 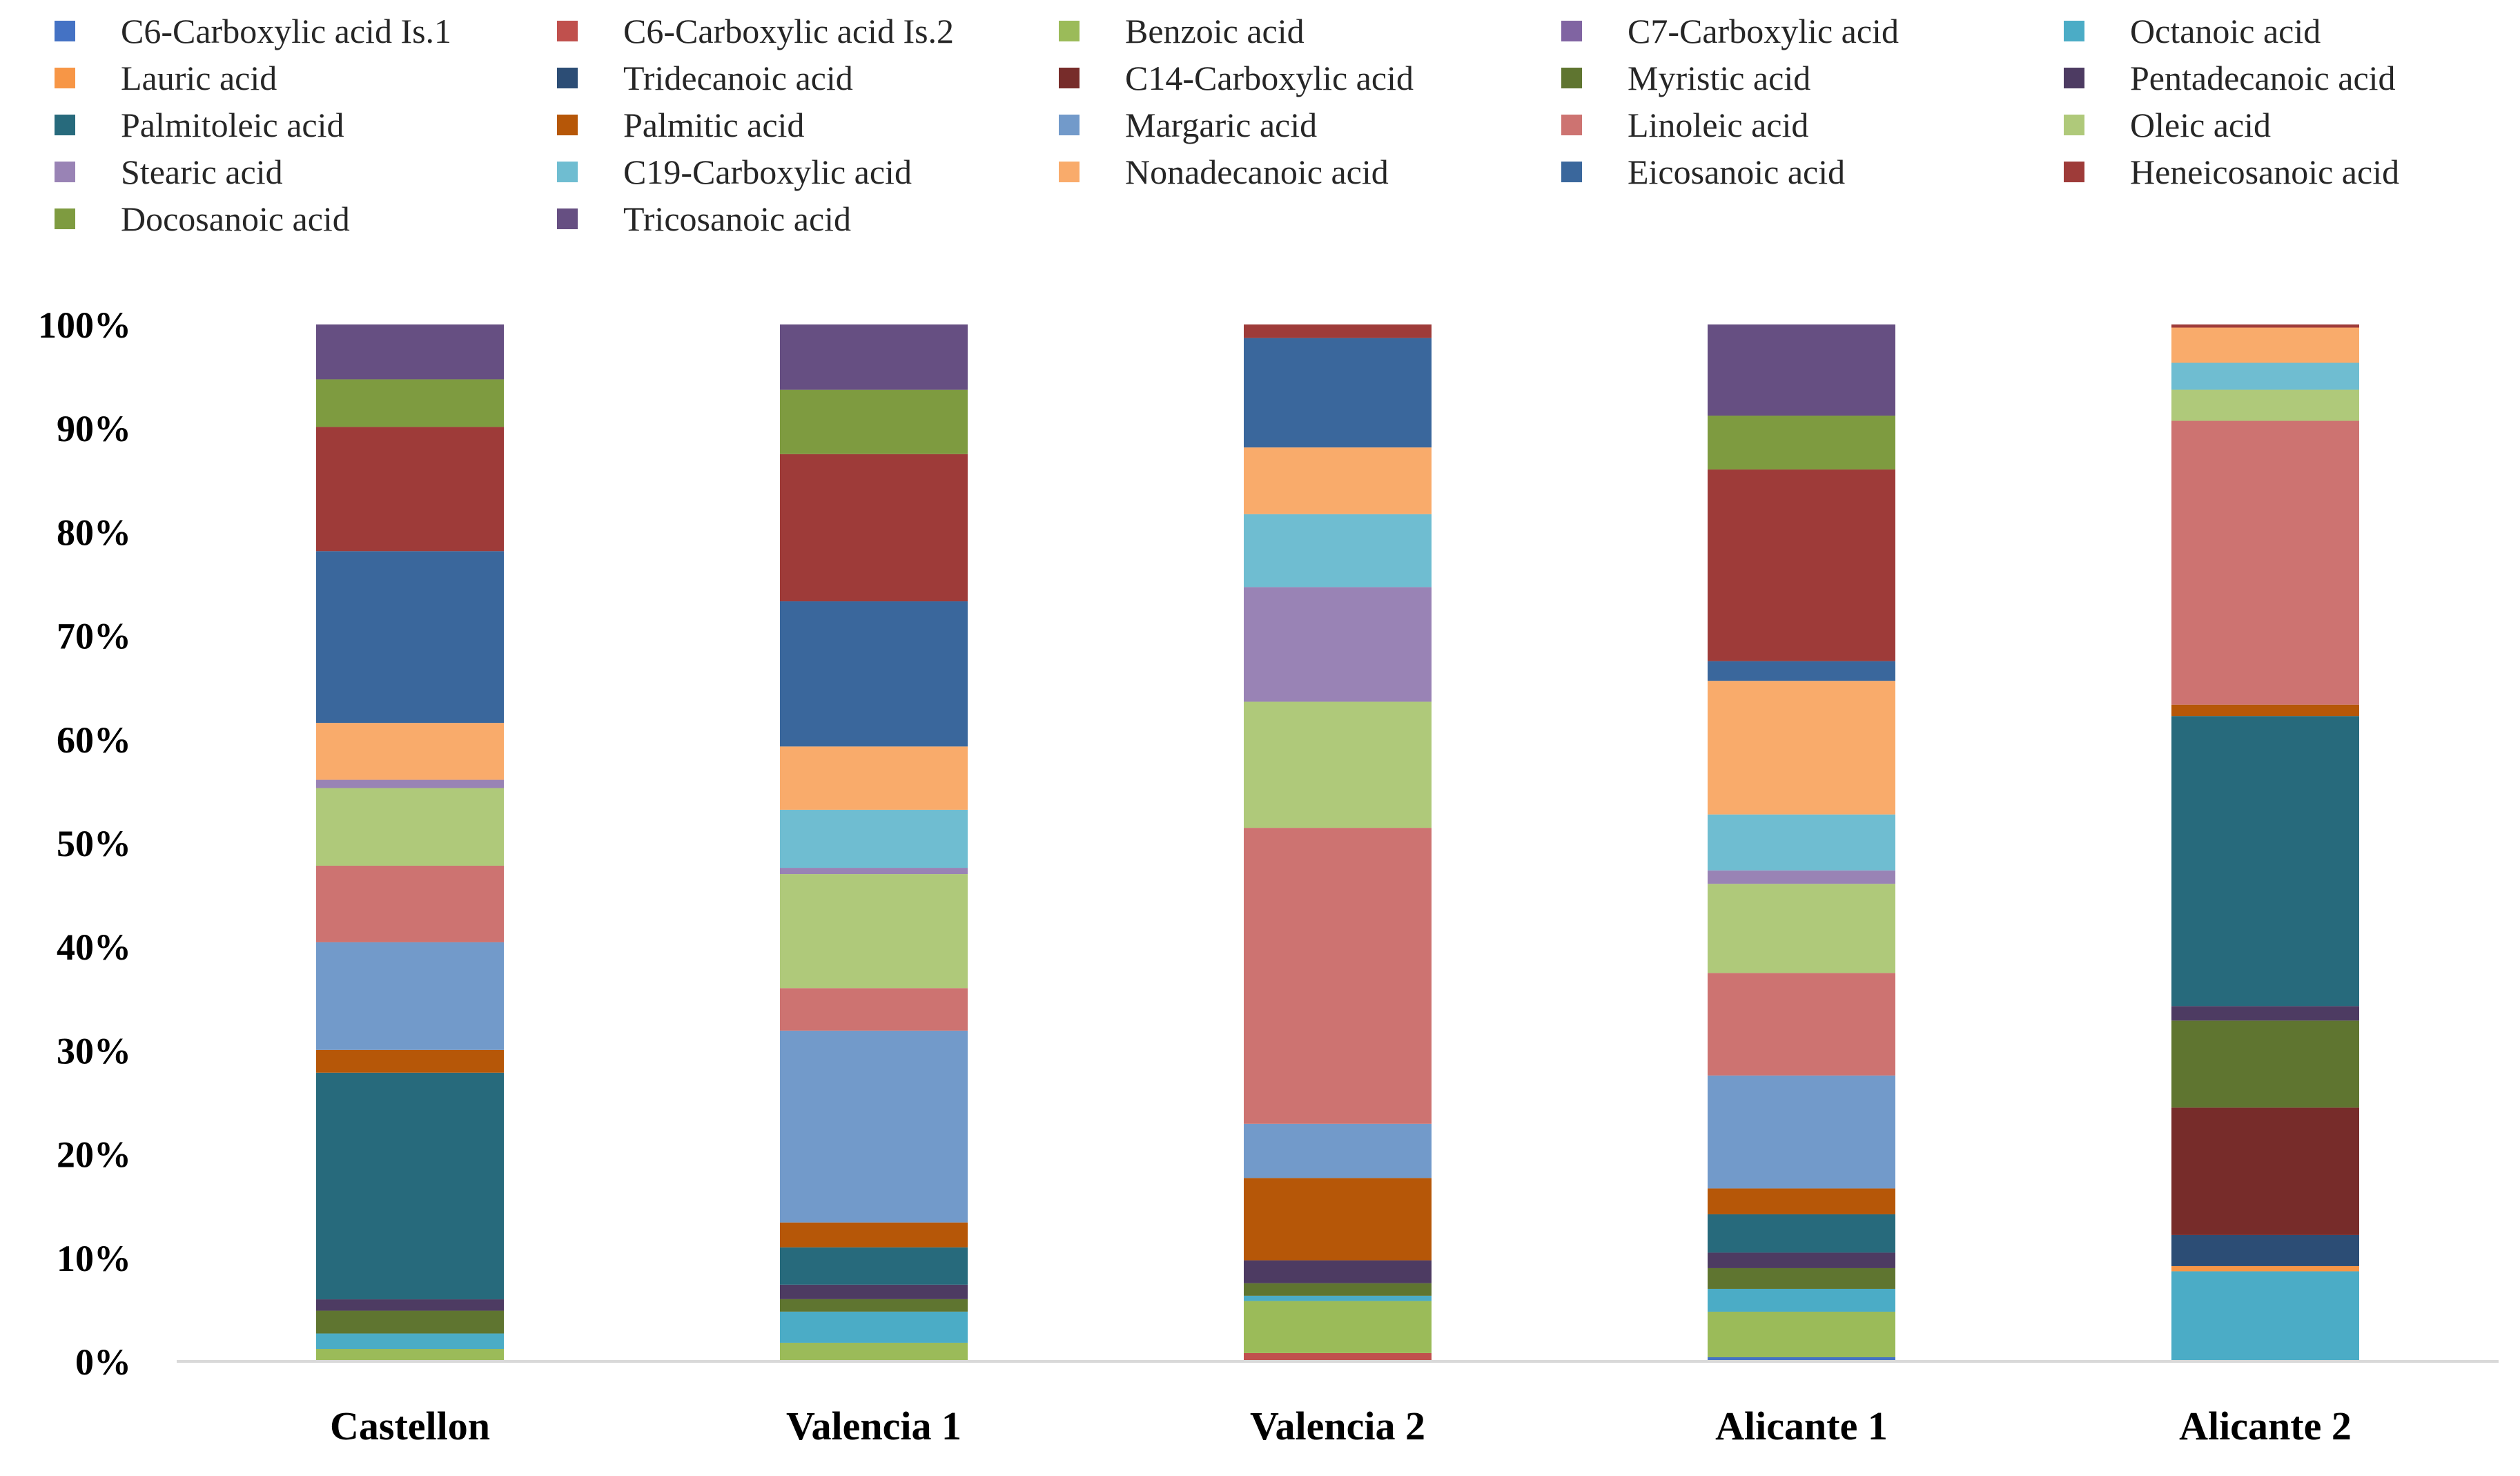 What do you see at coordinates (874, 528) in the screenshot?
I see `bar-segment-valencia-1-heneicosanoic-acid` at bounding box center [874, 528].